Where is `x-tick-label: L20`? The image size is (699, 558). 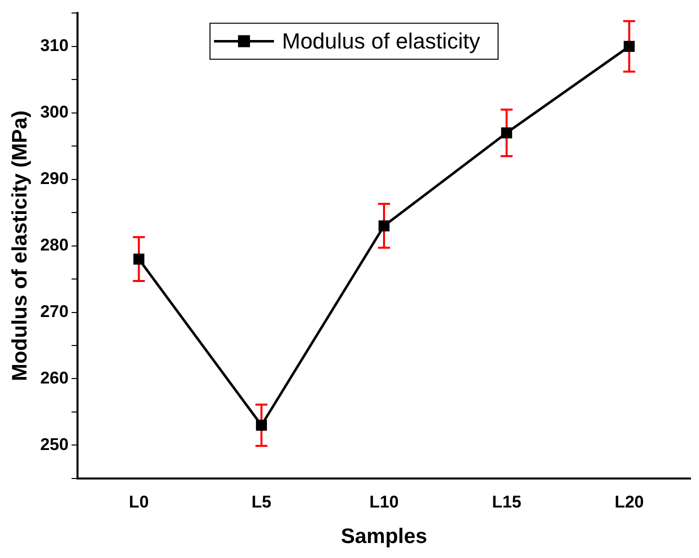
x-tick-label: L20 is located at coordinates (629, 502).